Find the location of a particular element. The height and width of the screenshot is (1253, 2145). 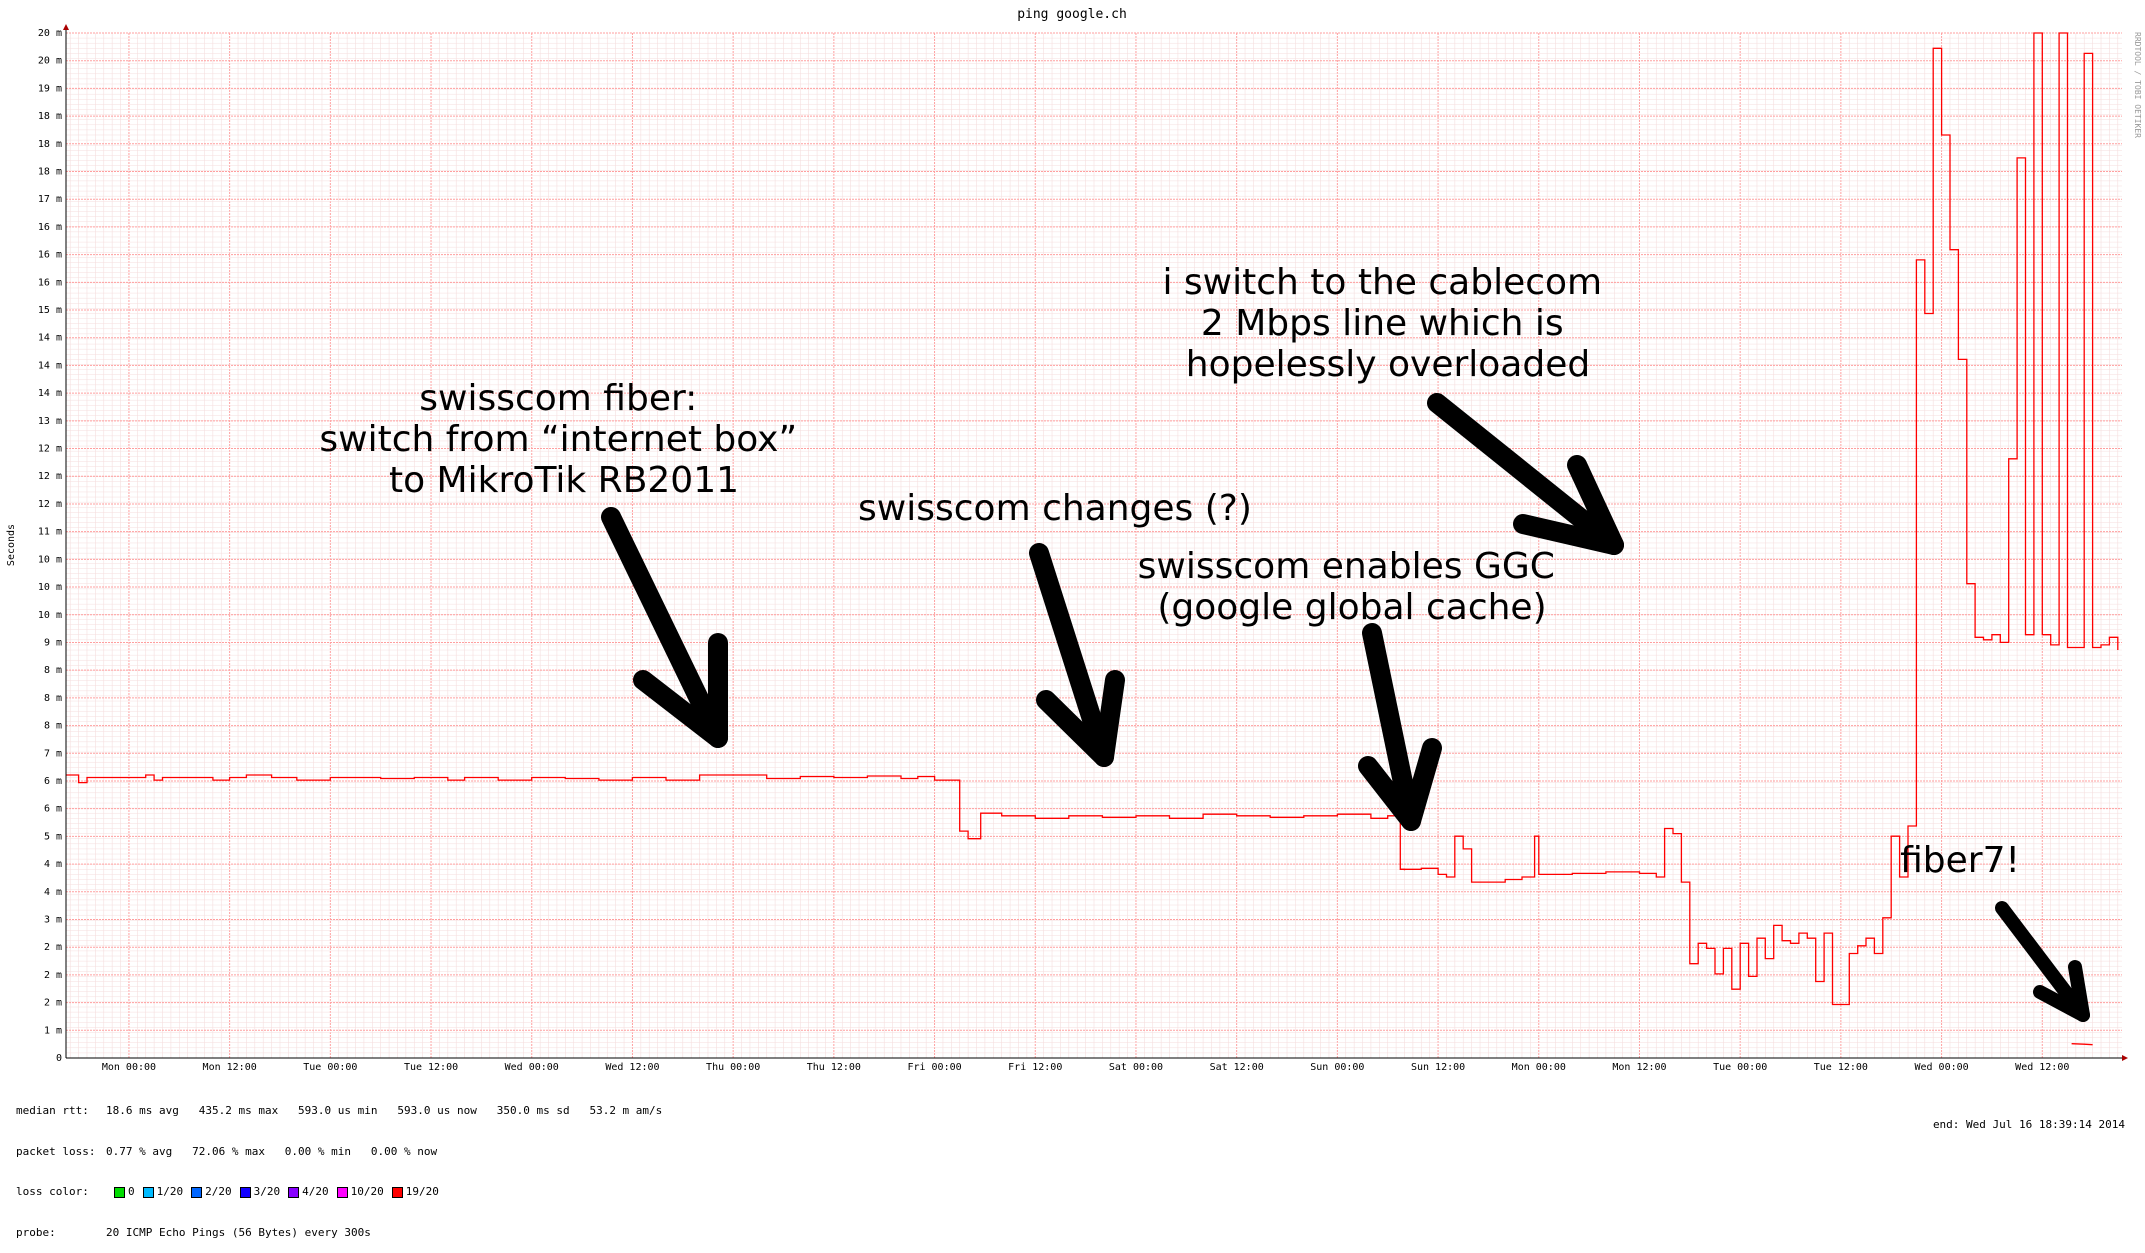

y-tick-label: 11 m is located at coordinates (50, 532).